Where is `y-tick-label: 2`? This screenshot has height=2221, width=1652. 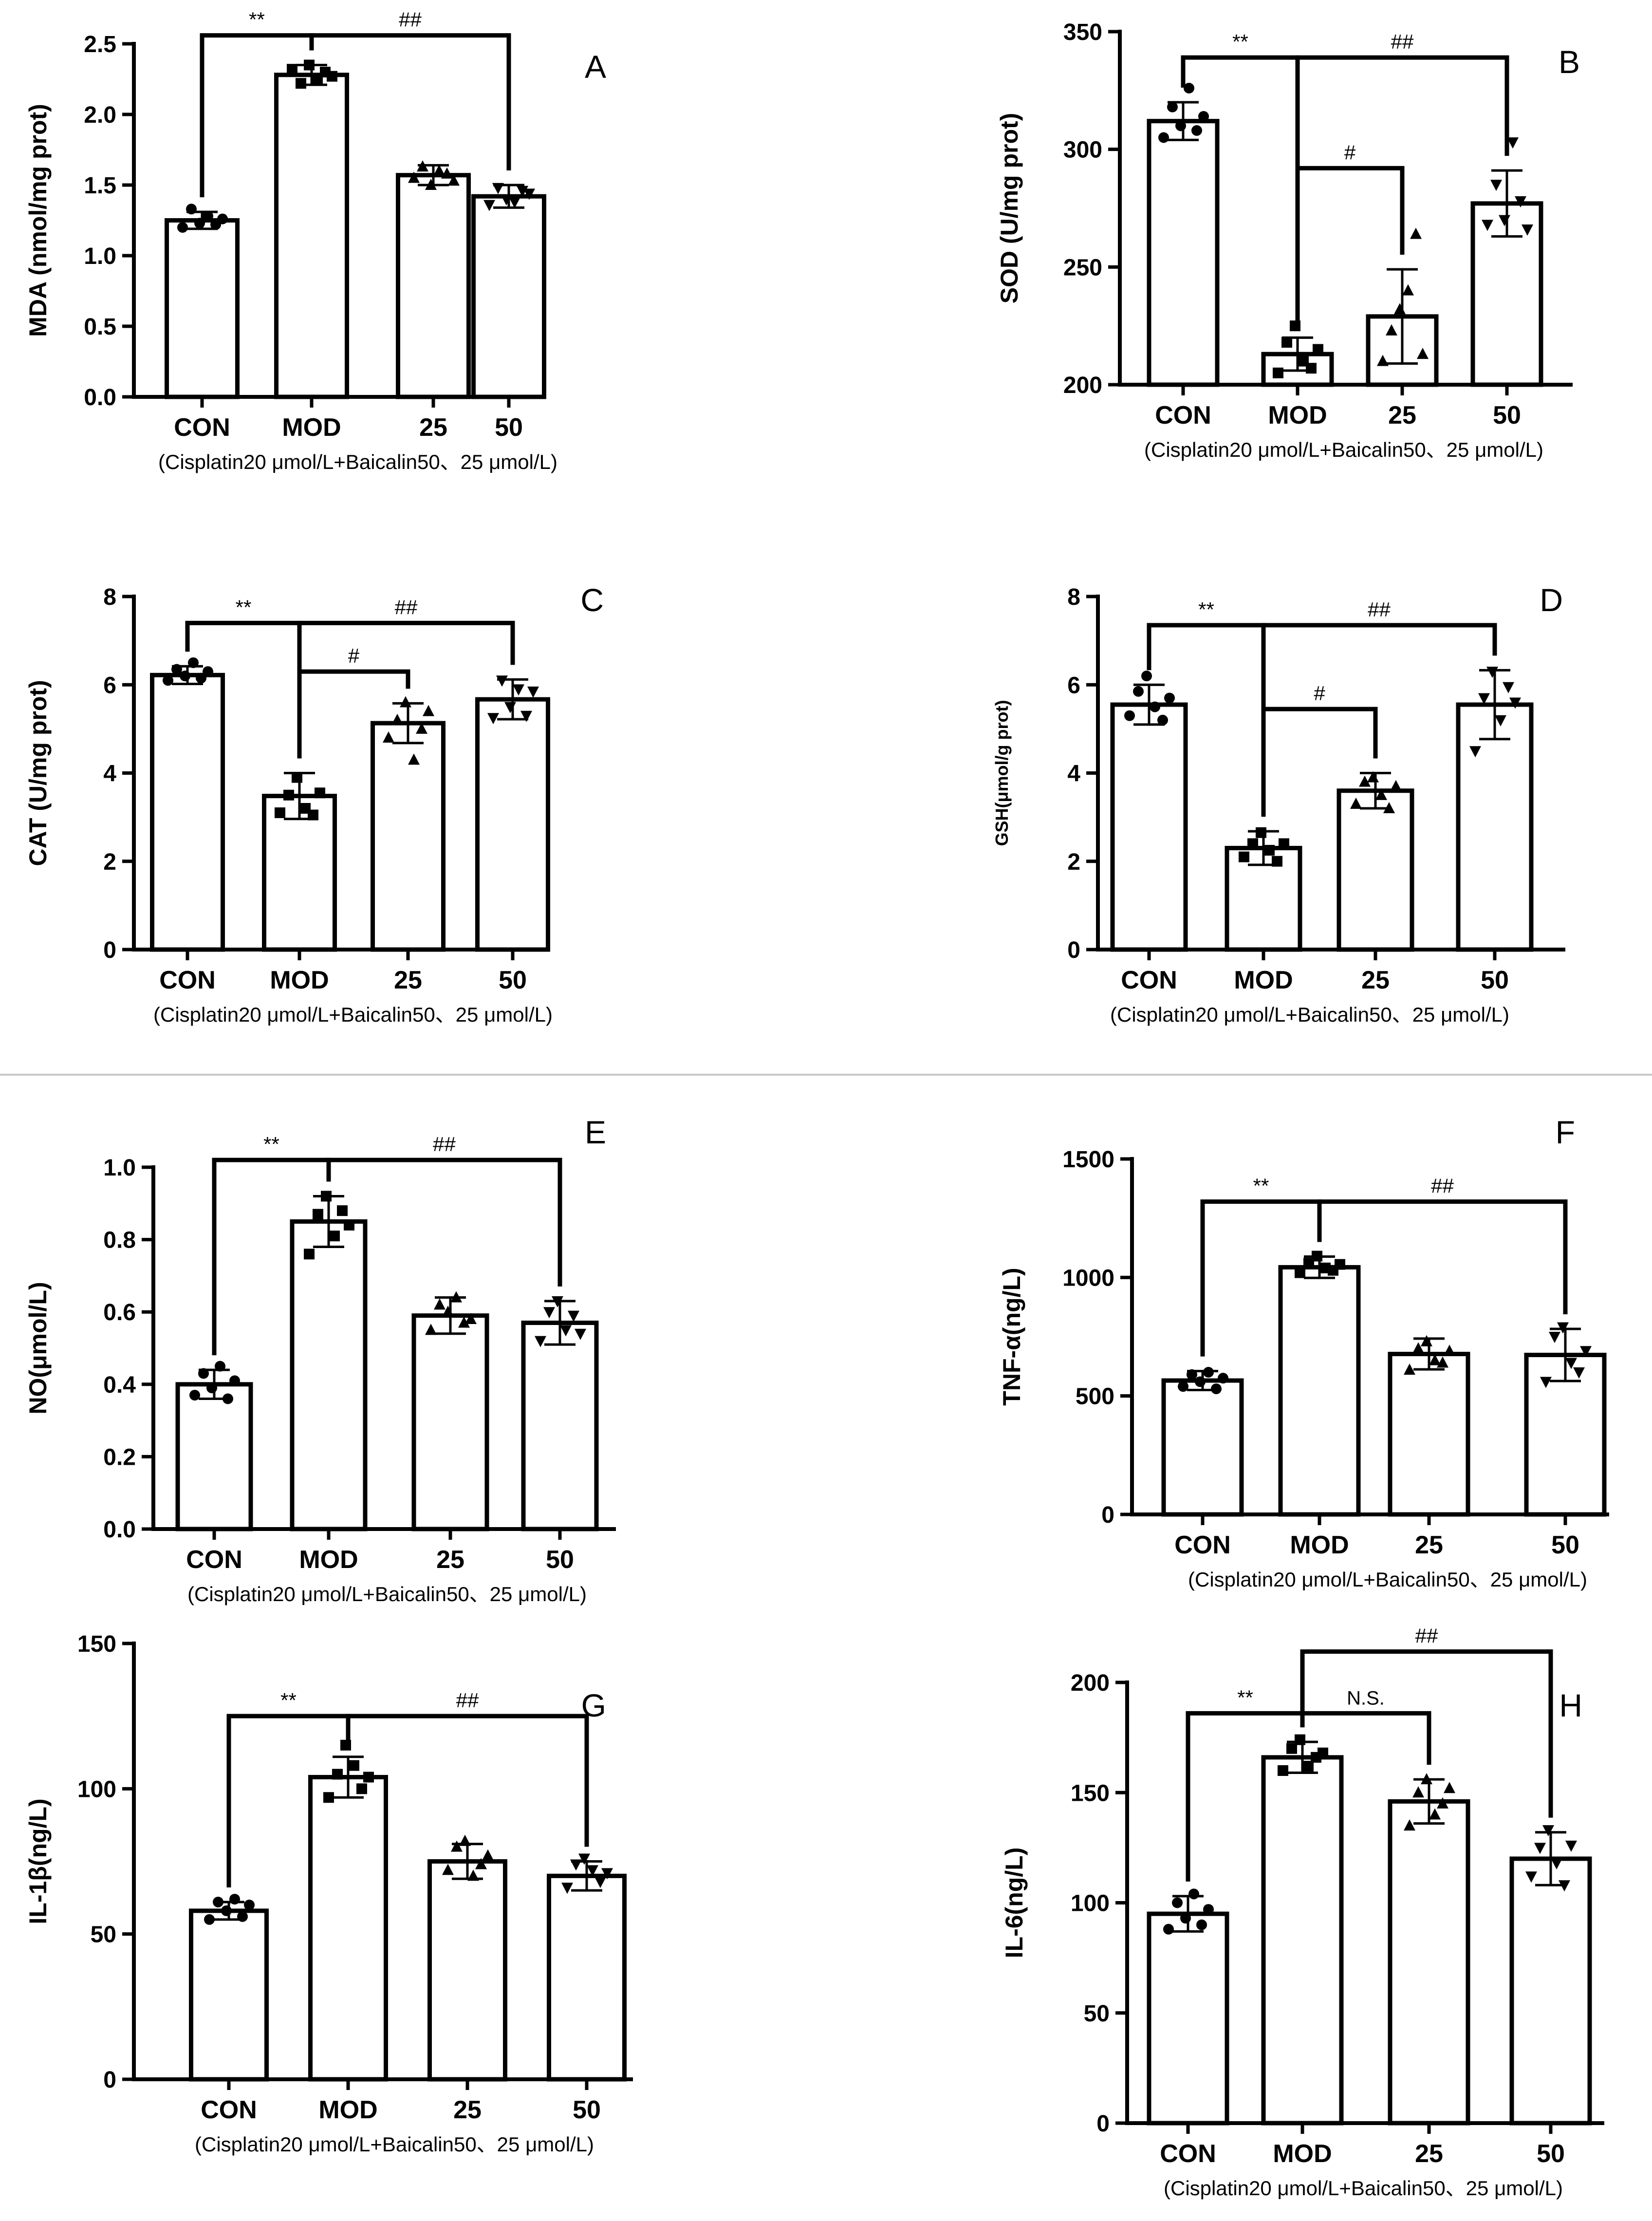
y-tick-label: 2 is located at coordinates (109, 862).